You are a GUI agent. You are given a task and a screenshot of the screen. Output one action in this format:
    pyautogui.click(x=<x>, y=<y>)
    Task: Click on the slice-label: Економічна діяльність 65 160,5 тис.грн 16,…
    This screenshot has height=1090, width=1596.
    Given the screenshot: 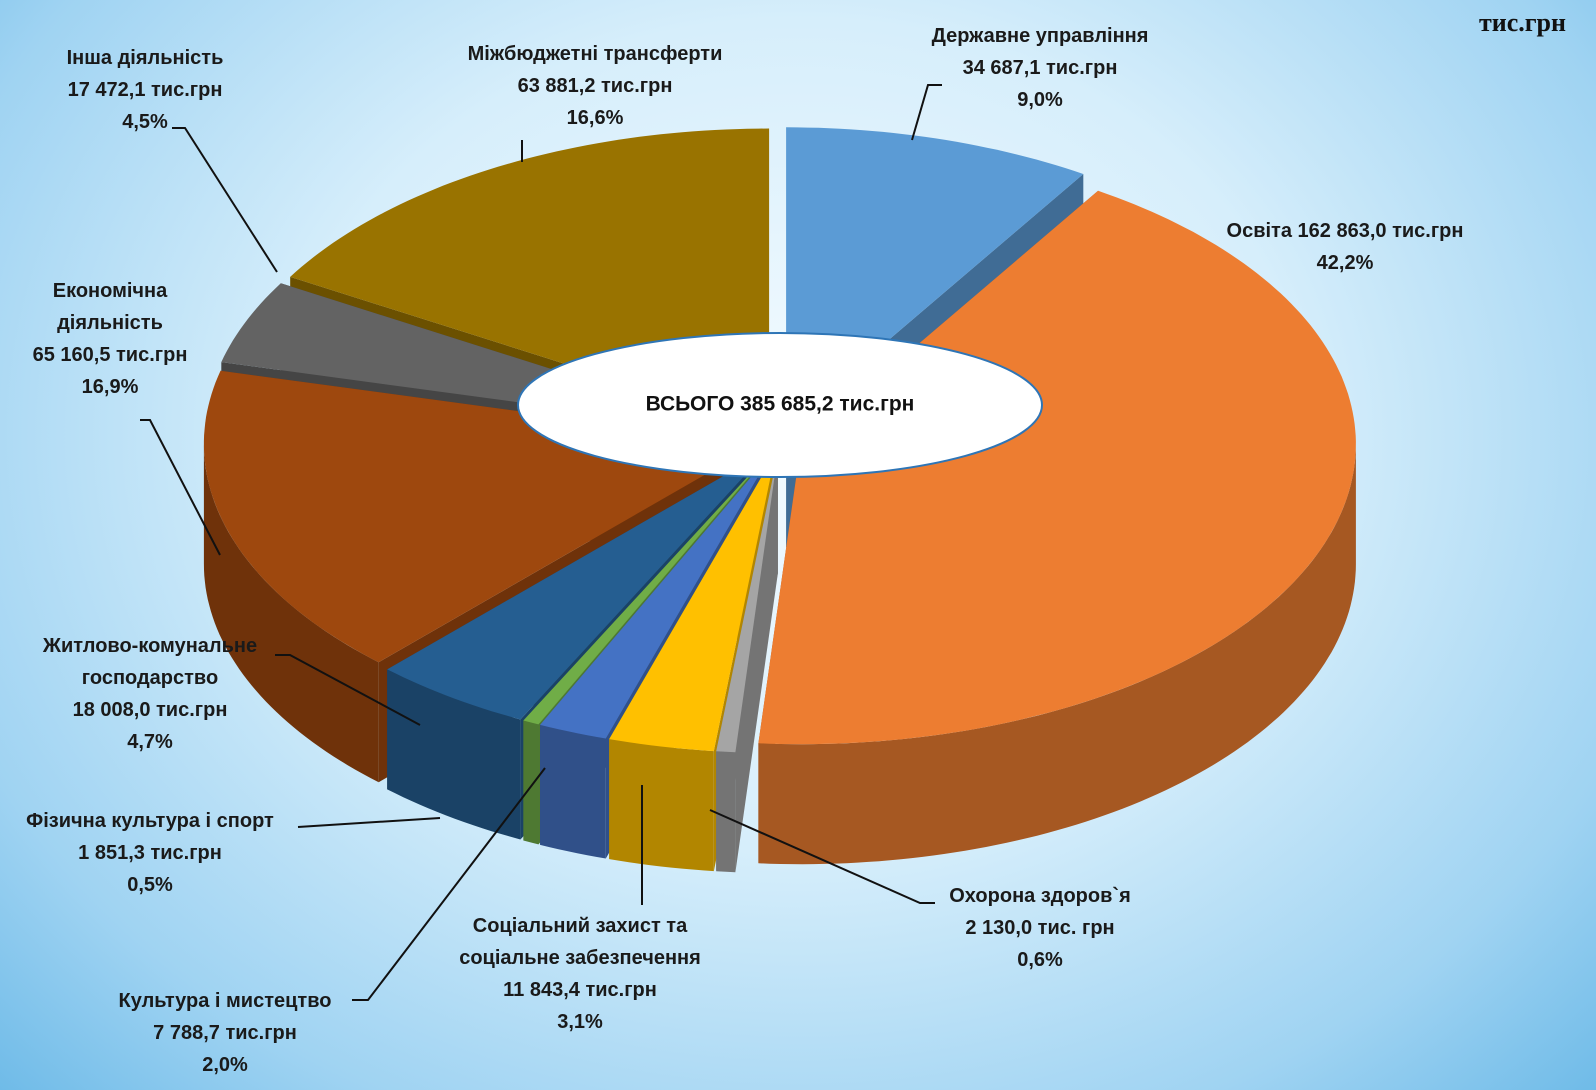 What is the action you would take?
    pyautogui.click(x=110, y=339)
    